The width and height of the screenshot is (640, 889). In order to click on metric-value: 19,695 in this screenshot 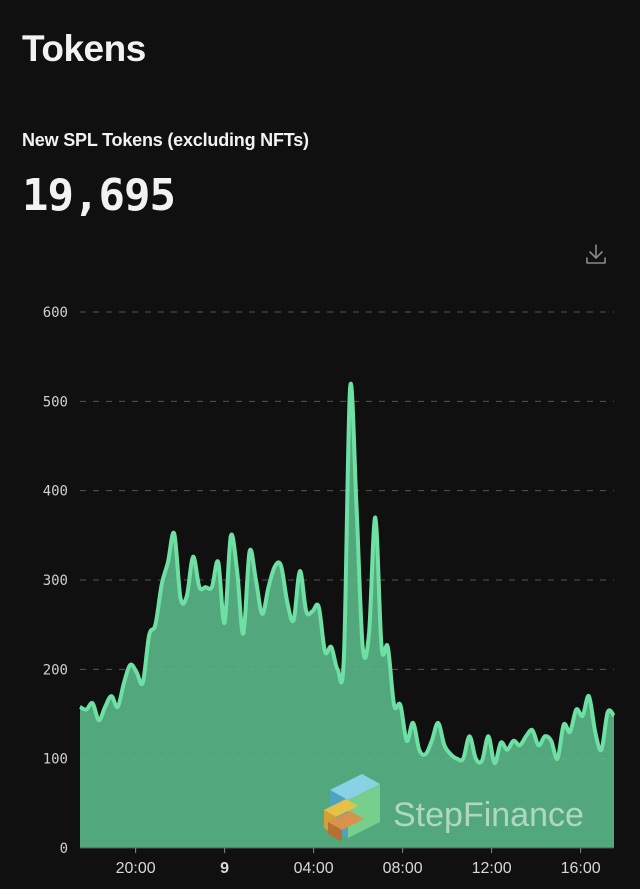, I will do `click(99, 195)`.